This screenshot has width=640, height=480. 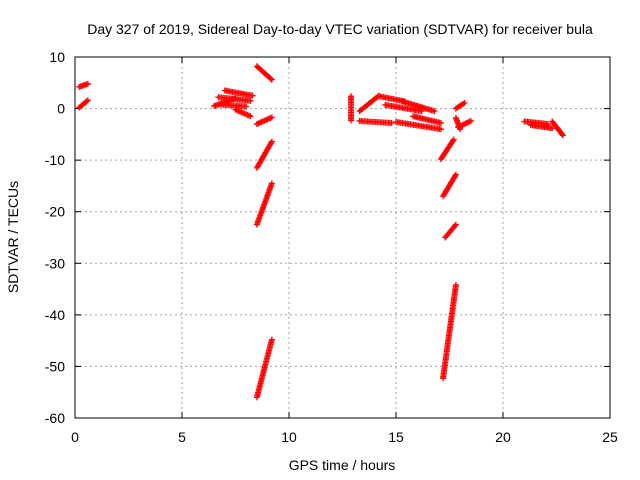 What do you see at coordinates (55, 418) in the screenshot?
I see `y-tick-label: -60` at bounding box center [55, 418].